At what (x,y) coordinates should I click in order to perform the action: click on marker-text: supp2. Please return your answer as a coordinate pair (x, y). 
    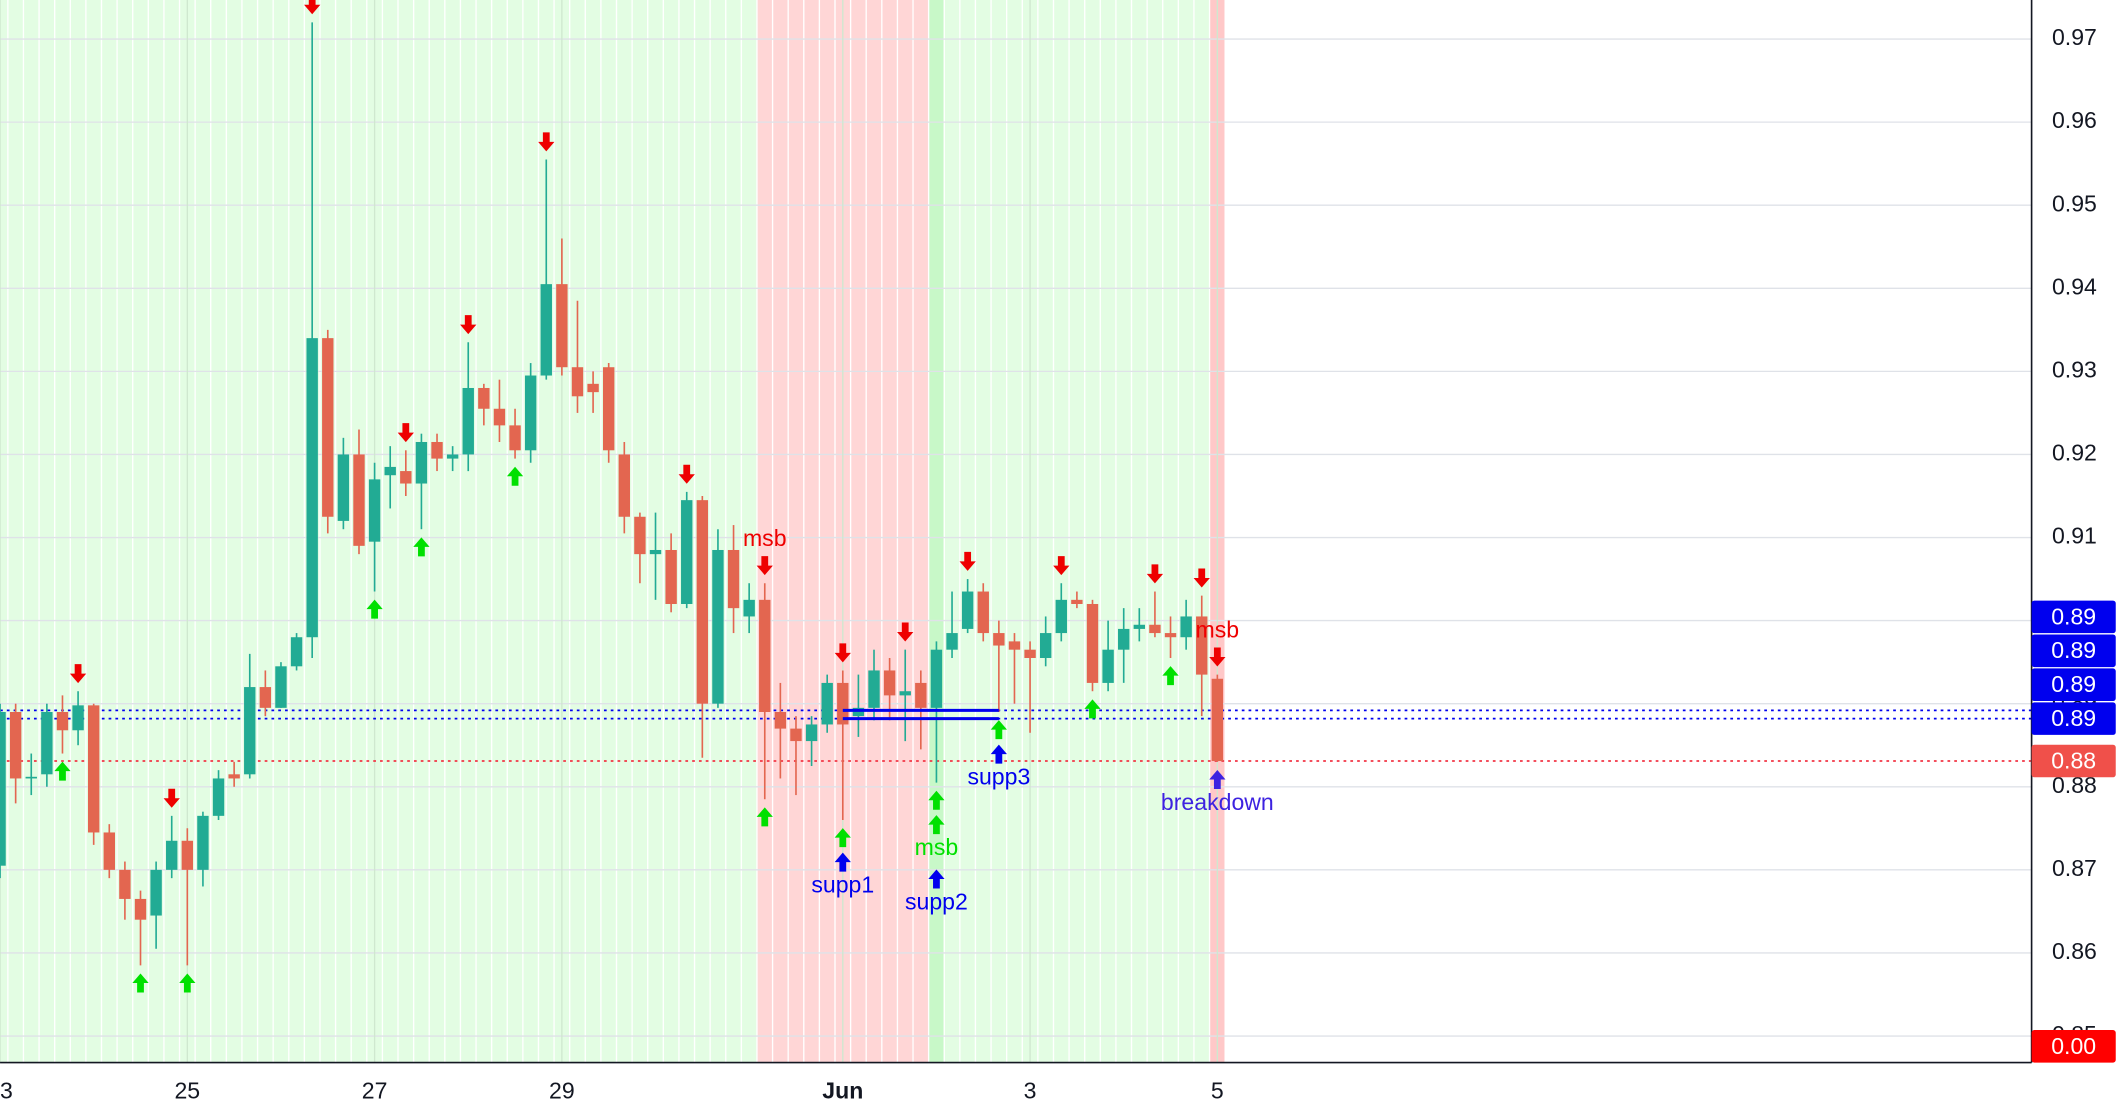
    Looking at the image, I should click on (936, 901).